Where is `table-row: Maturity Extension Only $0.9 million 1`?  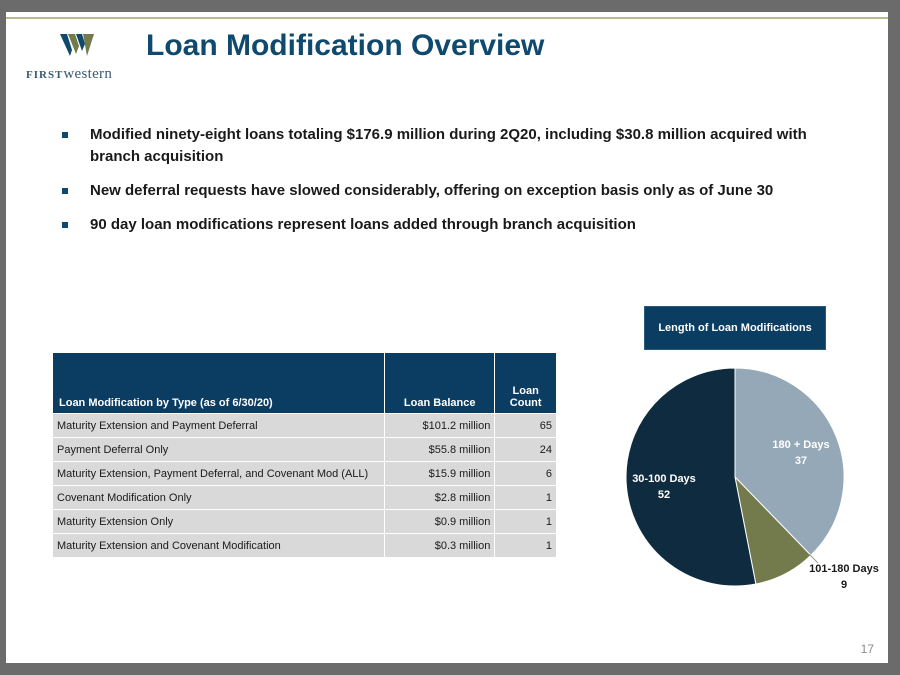
table-row: Maturity Extension Only $0.9 million 1 is located at coordinates (304, 521).